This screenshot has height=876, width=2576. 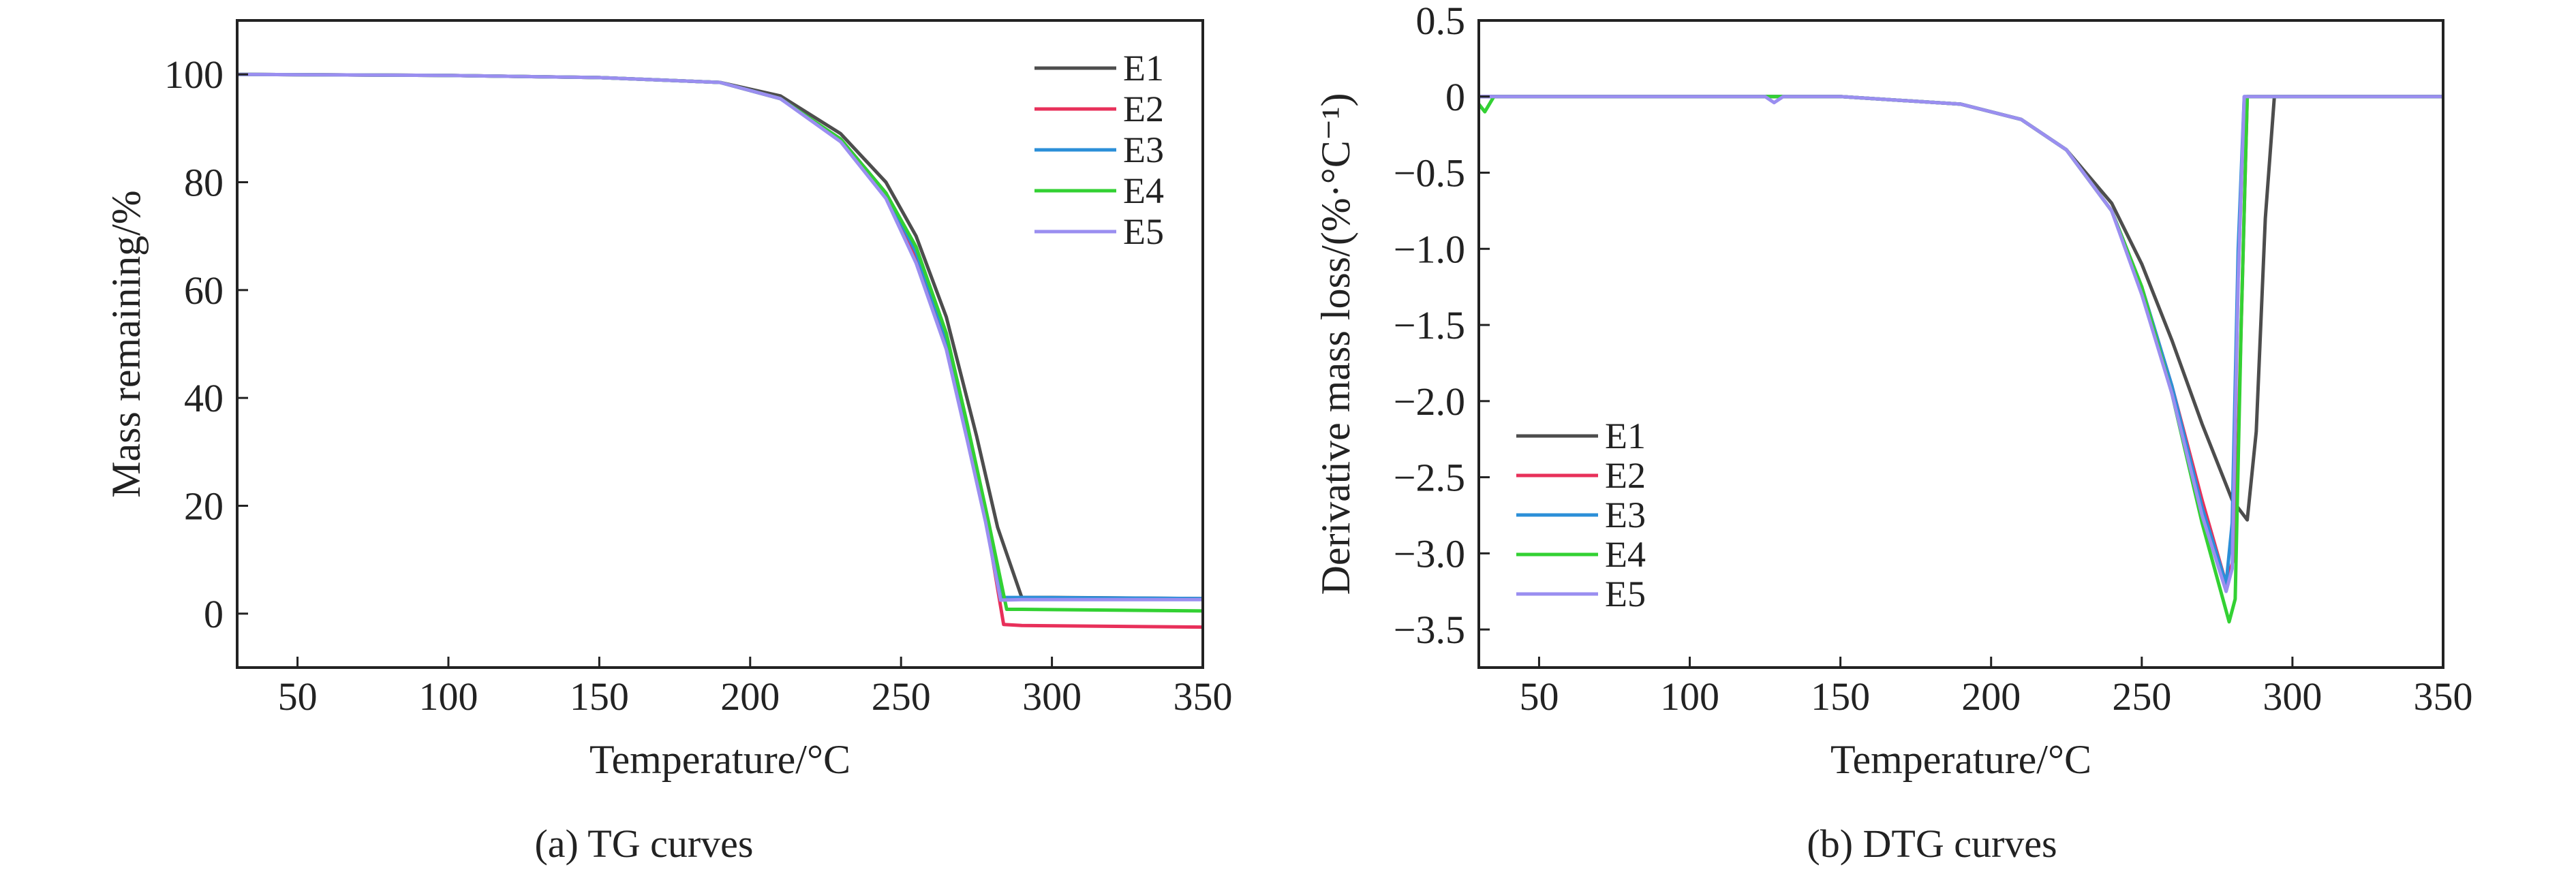 What do you see at coordinates (1429, 630) in the screenshot?
I see `dtg-y-tick-label: −3.5` at bounding box center [1429, 630].